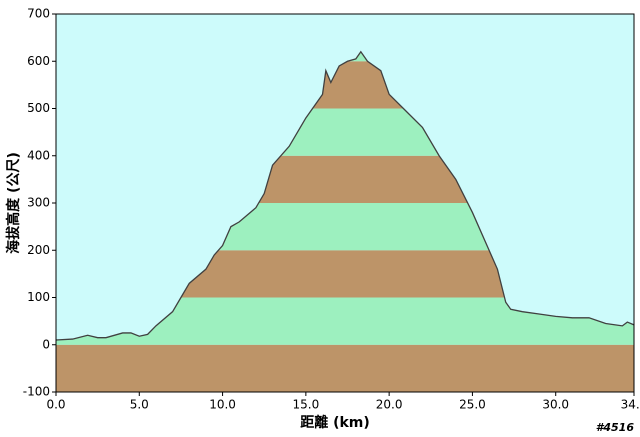 The width and height of the screenshot is (640, 437). Describe the element at coordinates (335, 422) in the screenshot. I see `x-axis-title: 距離 (km)` at that location.